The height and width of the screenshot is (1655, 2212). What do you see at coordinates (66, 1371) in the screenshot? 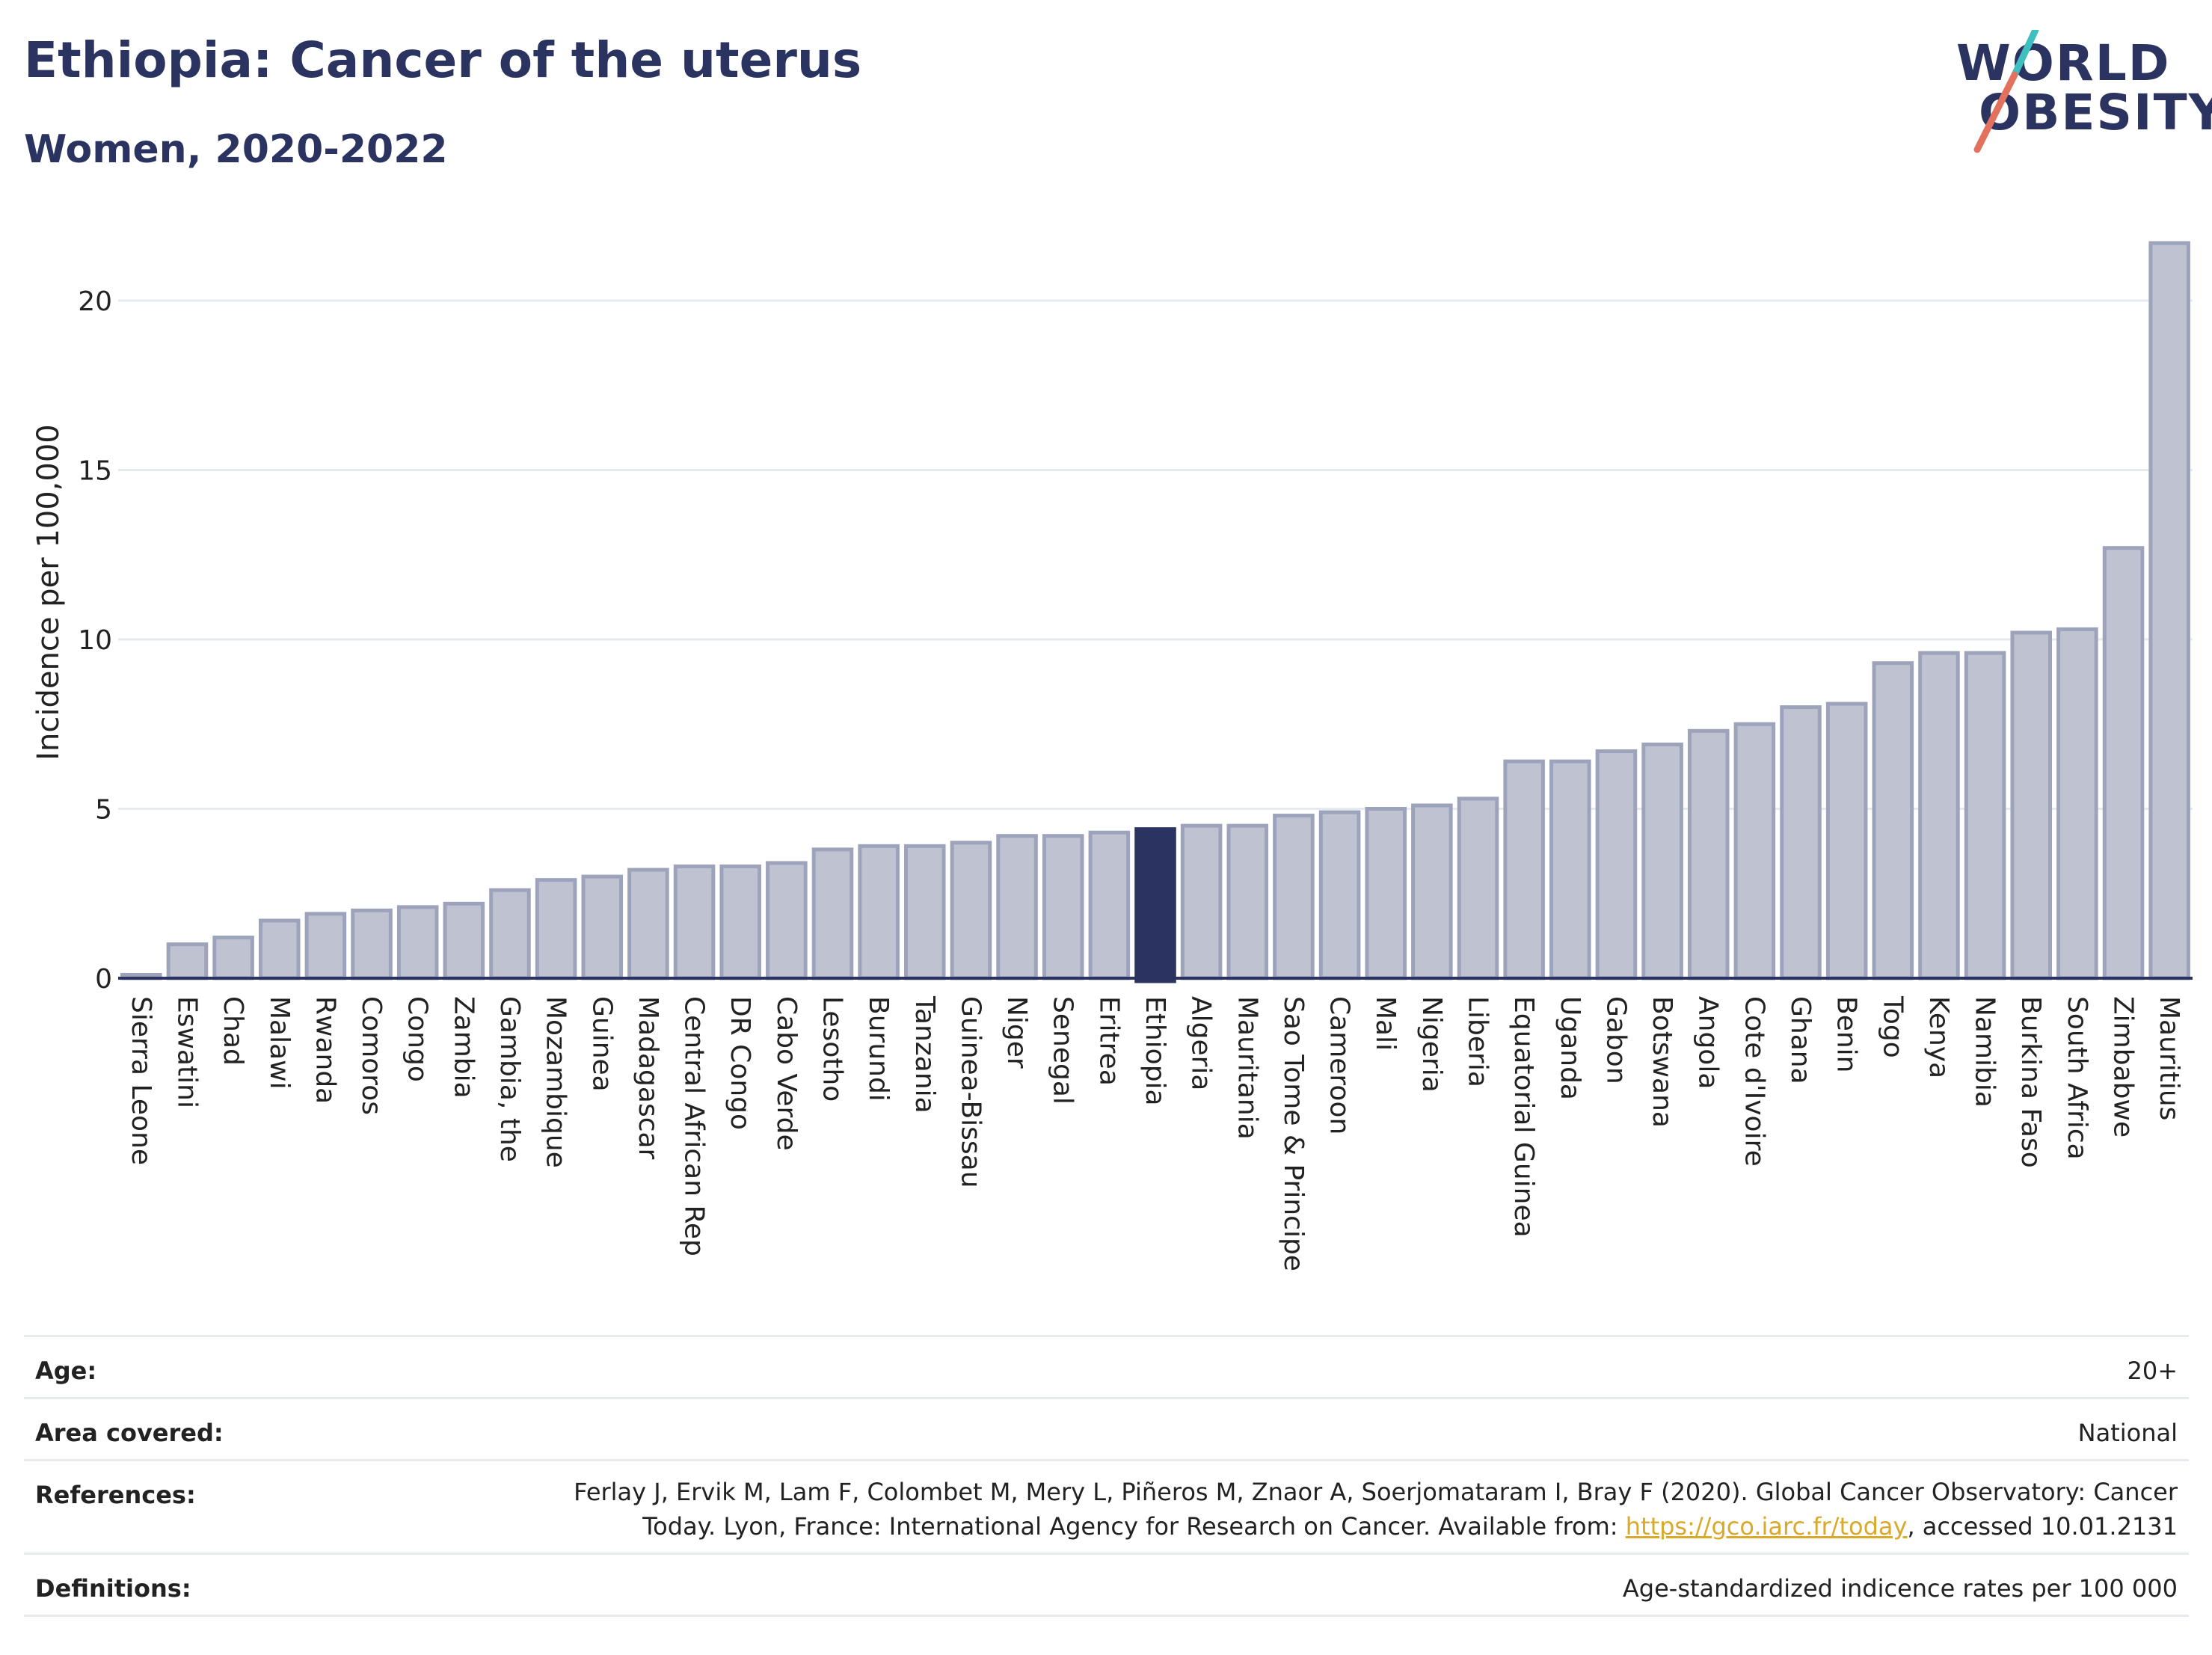
I see `age-label: Age:` at bounding box center [66, 1371].